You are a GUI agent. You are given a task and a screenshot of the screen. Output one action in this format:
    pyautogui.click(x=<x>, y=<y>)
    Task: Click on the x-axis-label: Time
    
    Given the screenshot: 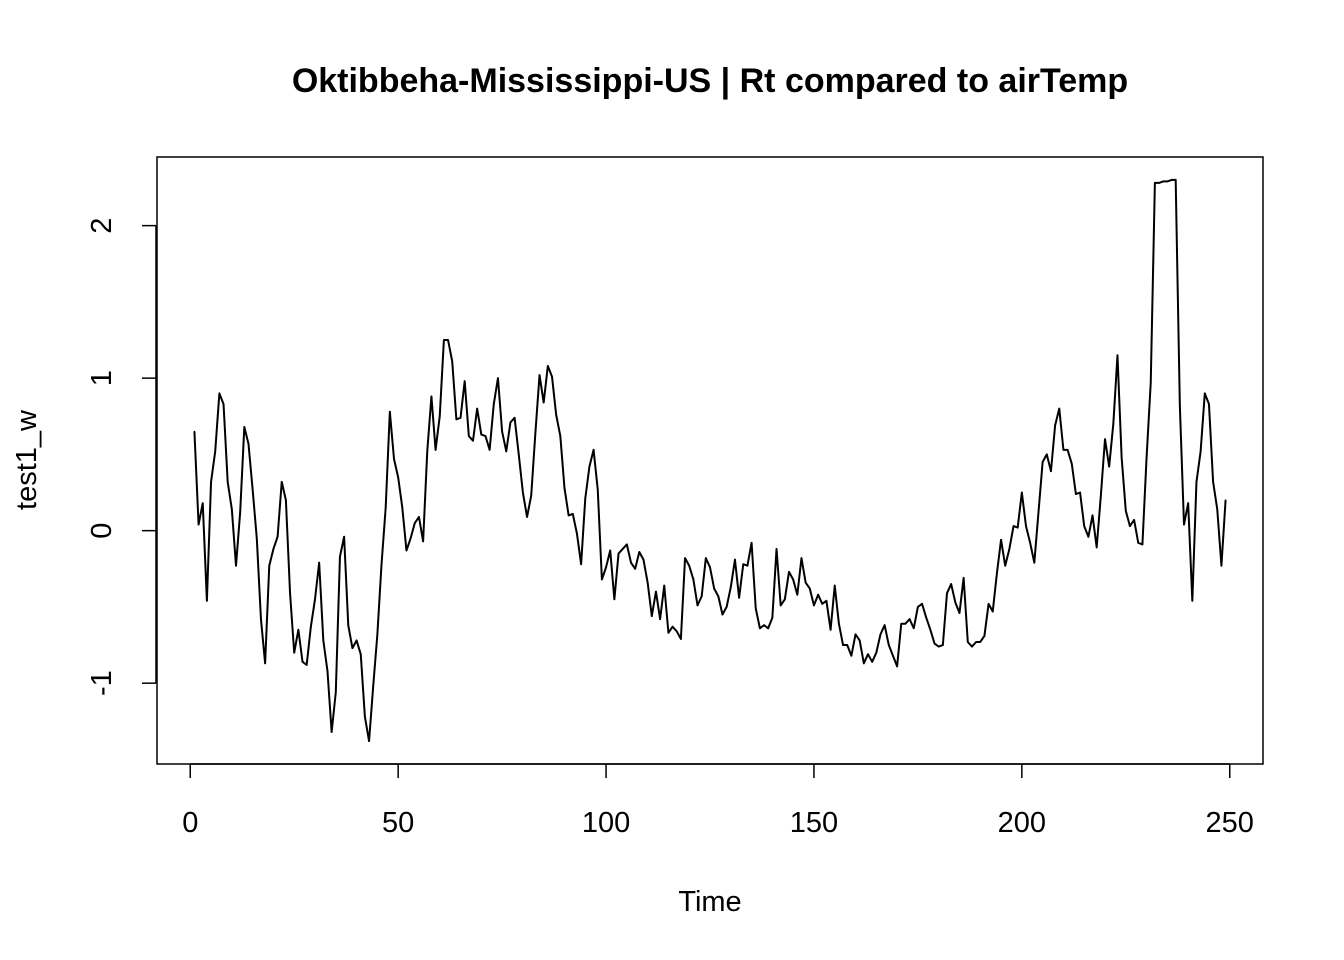 What is the action you would take?
    pyautogui.click(x=709, y=902)
    